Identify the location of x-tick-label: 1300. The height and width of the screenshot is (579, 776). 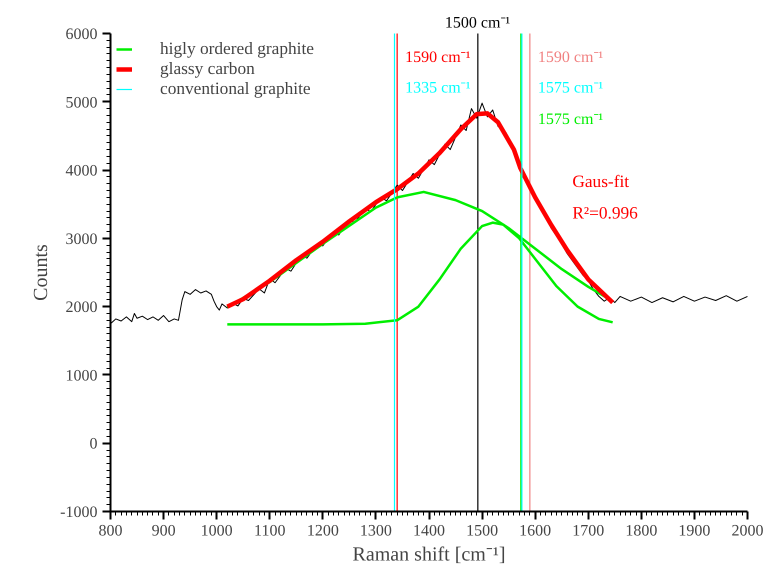
(376, 531).